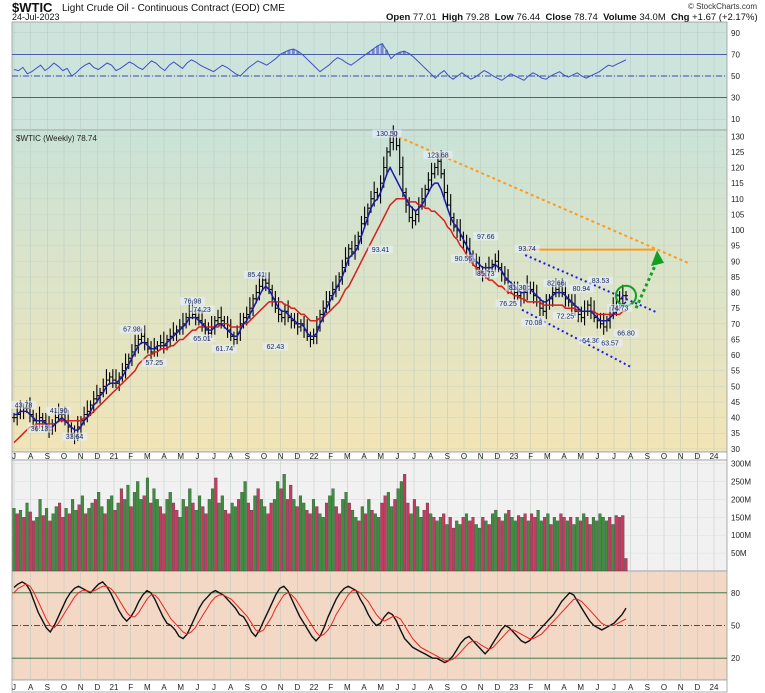 Image resolution: width=765 pixels, height=693 pixels. Describe the element at coordinates (464, 687) in the screenshot. I see `x-tick-label-bottom: O` at that location.